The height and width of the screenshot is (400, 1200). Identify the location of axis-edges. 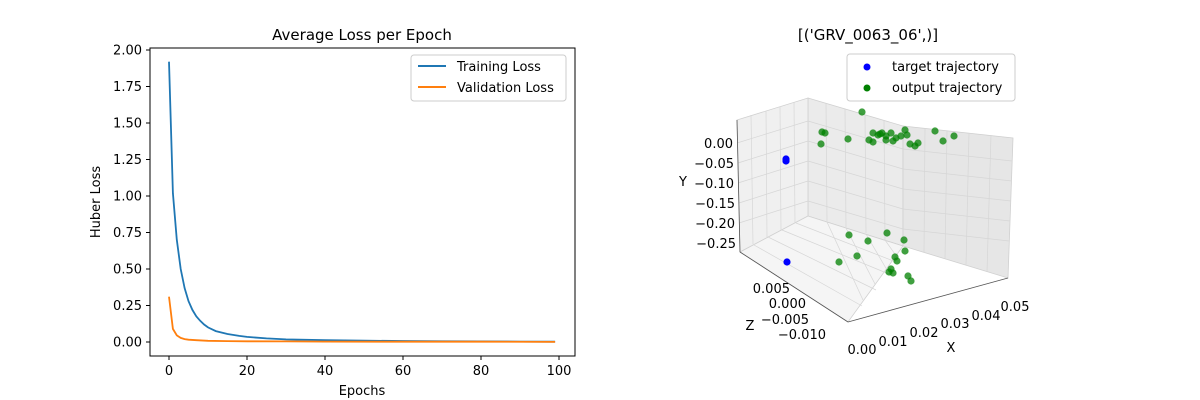
(872, 221).